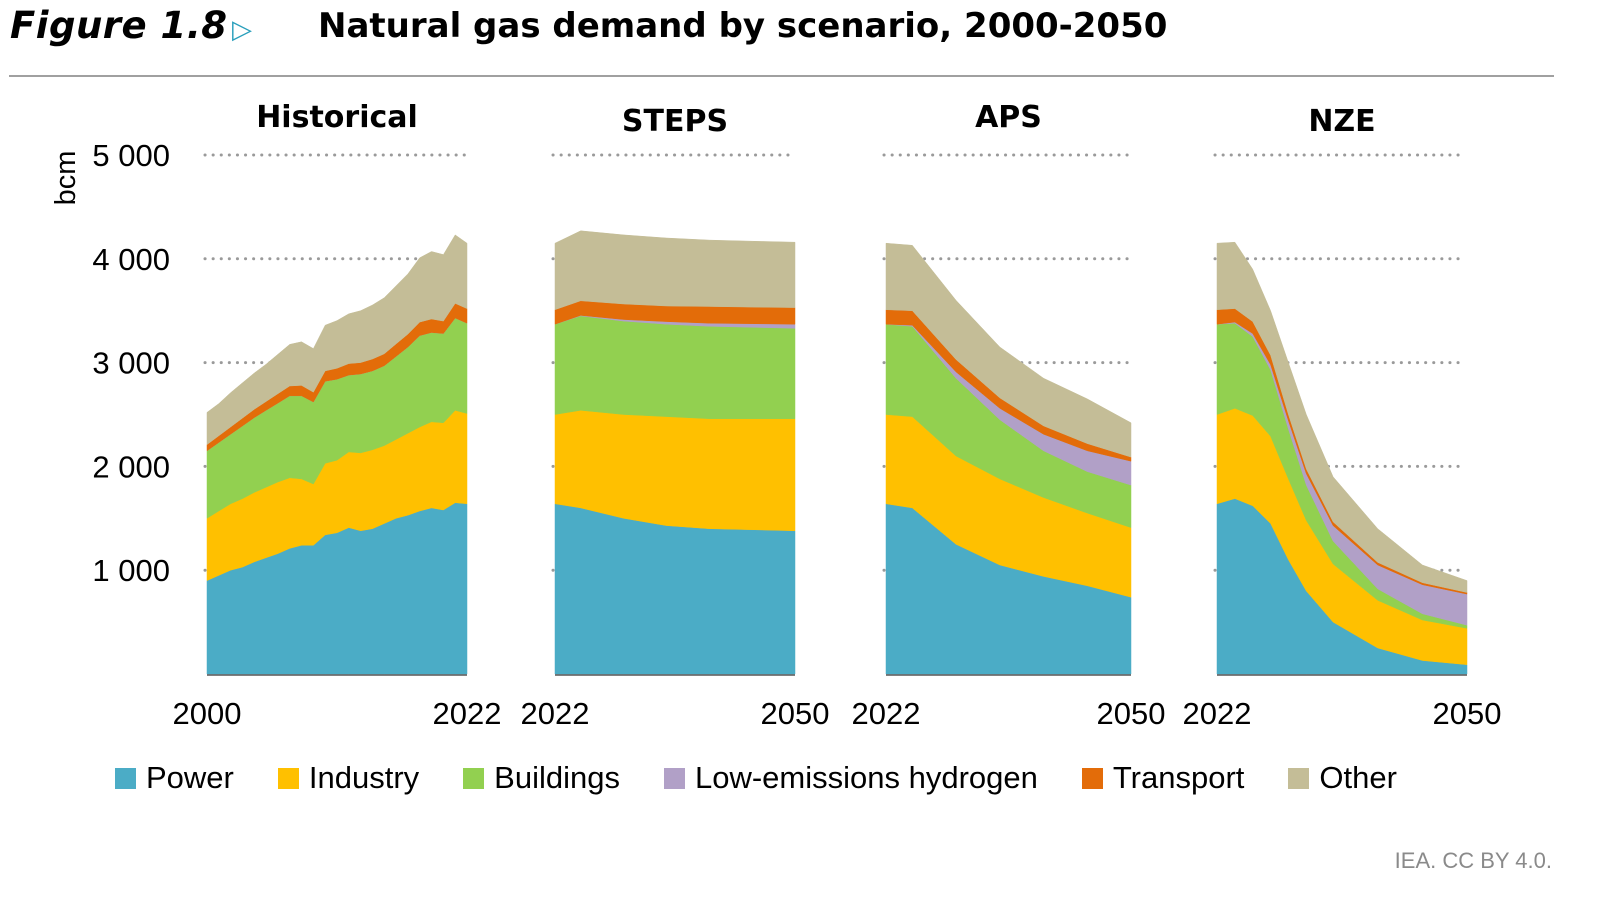 The image size is (1600, 908). I want to click on title-divider, so click(781, 76).